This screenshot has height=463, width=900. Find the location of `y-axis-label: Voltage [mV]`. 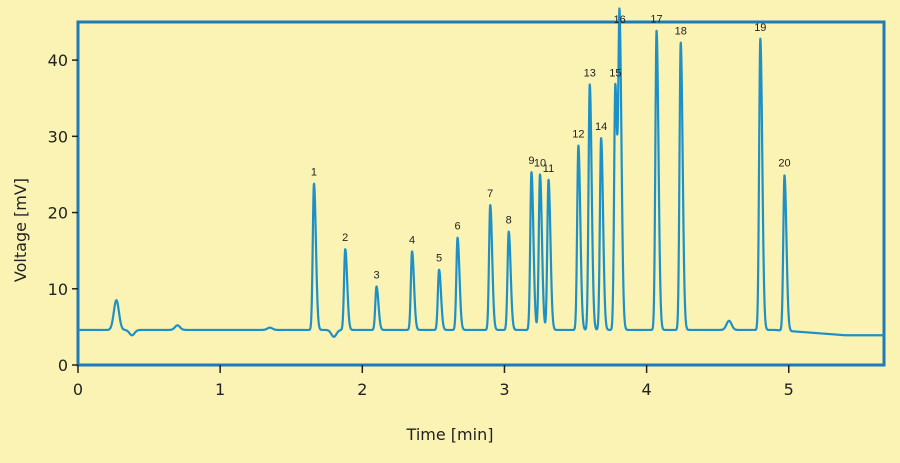

y-axis-label: Voltage [mV] is located at coordinates (20, 230).